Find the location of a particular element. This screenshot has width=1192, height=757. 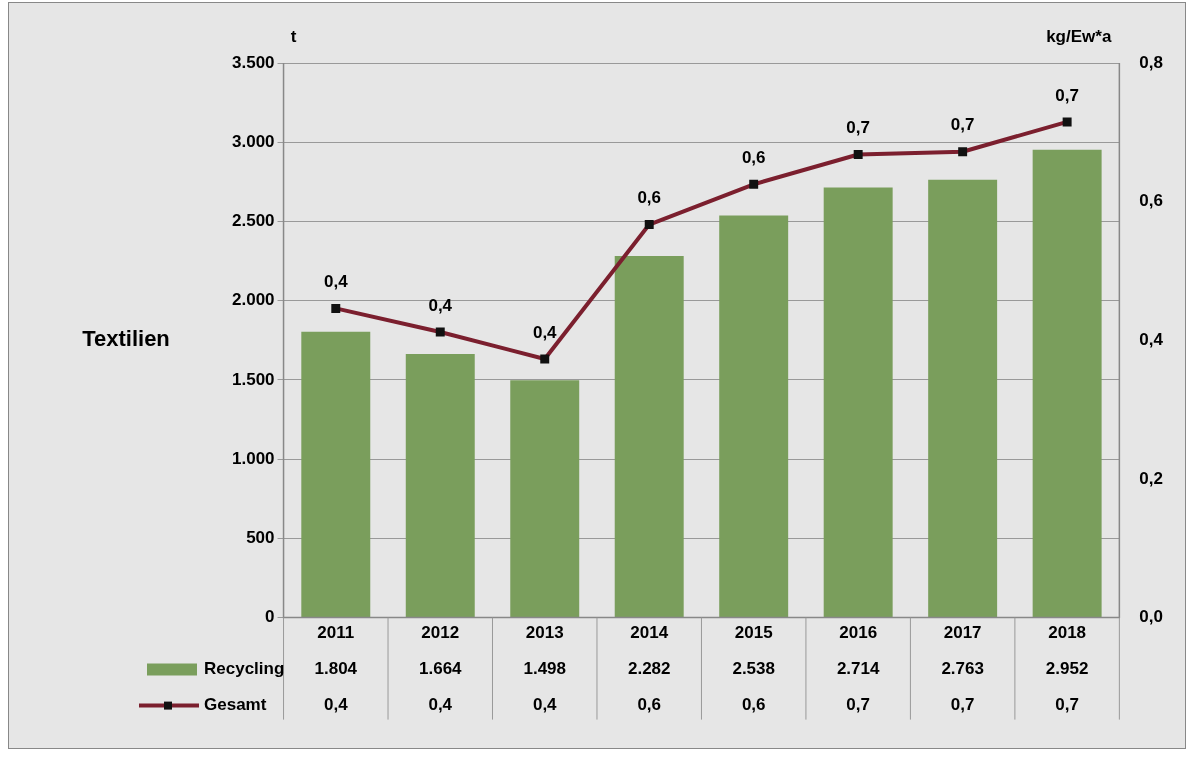

x-tick-label: 2018 is located at coordinates (1067, 633).